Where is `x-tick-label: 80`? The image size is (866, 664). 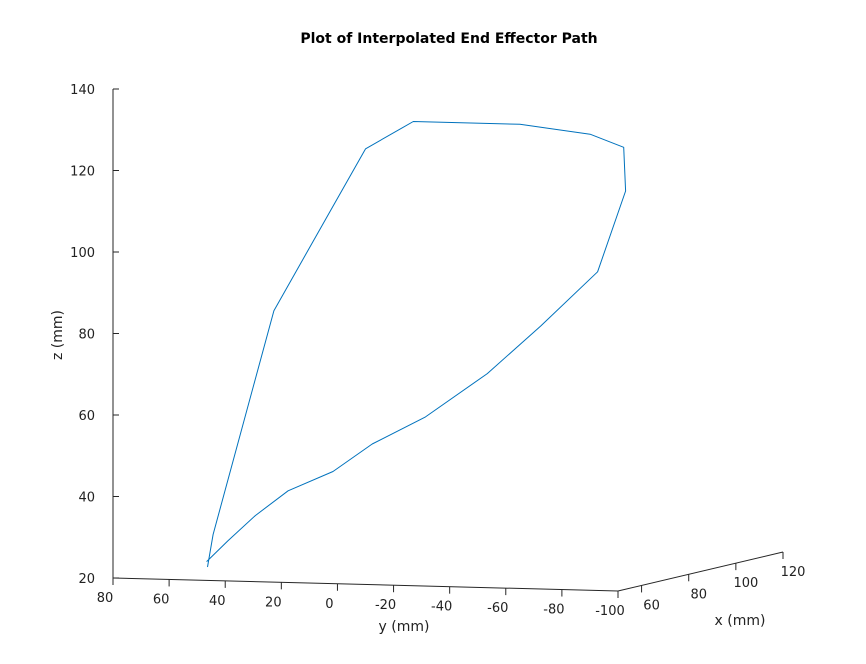 x-tick-label: 80 is located at coordinates (698, 594).